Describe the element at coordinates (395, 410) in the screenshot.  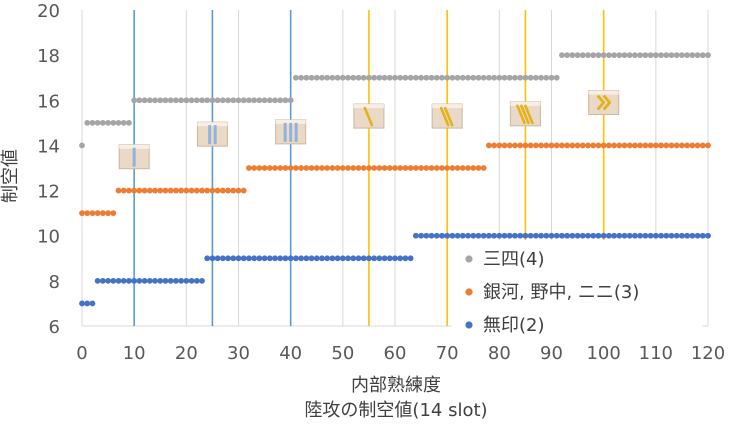
I see `chart-subtitle: 陸攻の制空値(14 slot)` at that location.